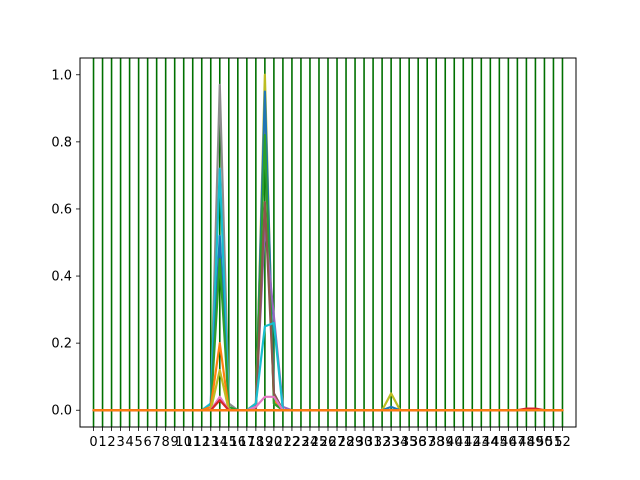  I want to click on x-tick-label: 13, so click(210, 442).